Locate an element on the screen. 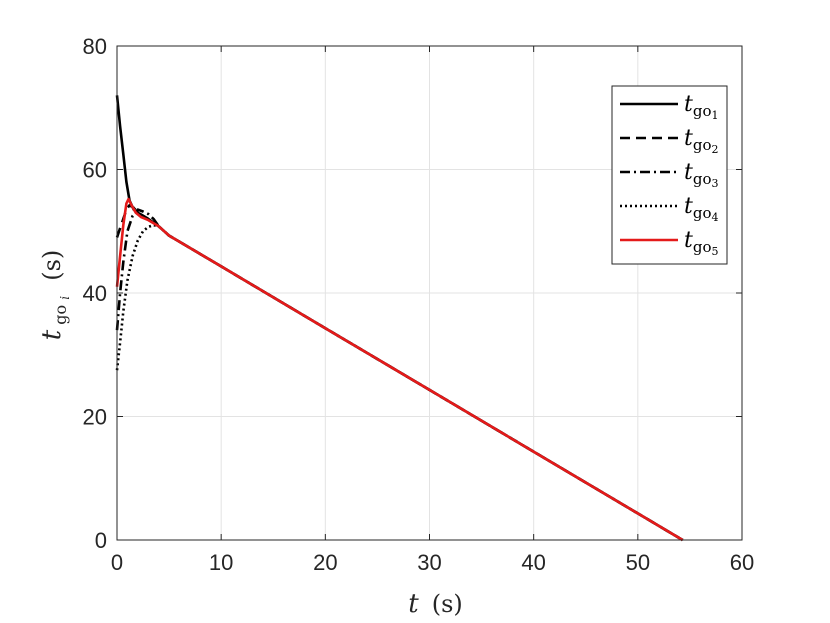 The image size is (830, 623). y-tick-label: 40 is located at coordinates (95, 293).